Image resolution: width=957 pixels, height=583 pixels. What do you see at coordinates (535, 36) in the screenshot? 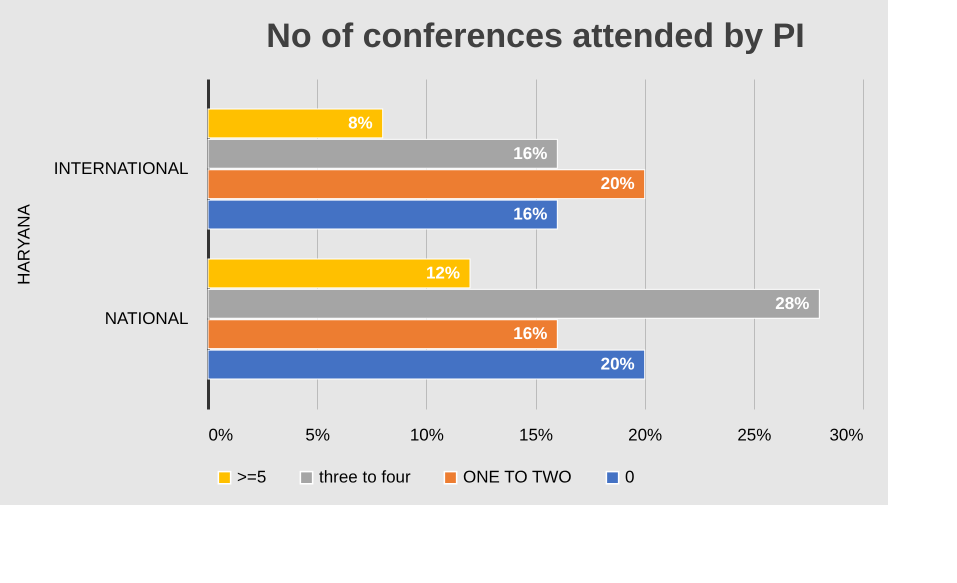
I see `chart-title: No of conferences attended by PI` at bounding box center [535, 36].